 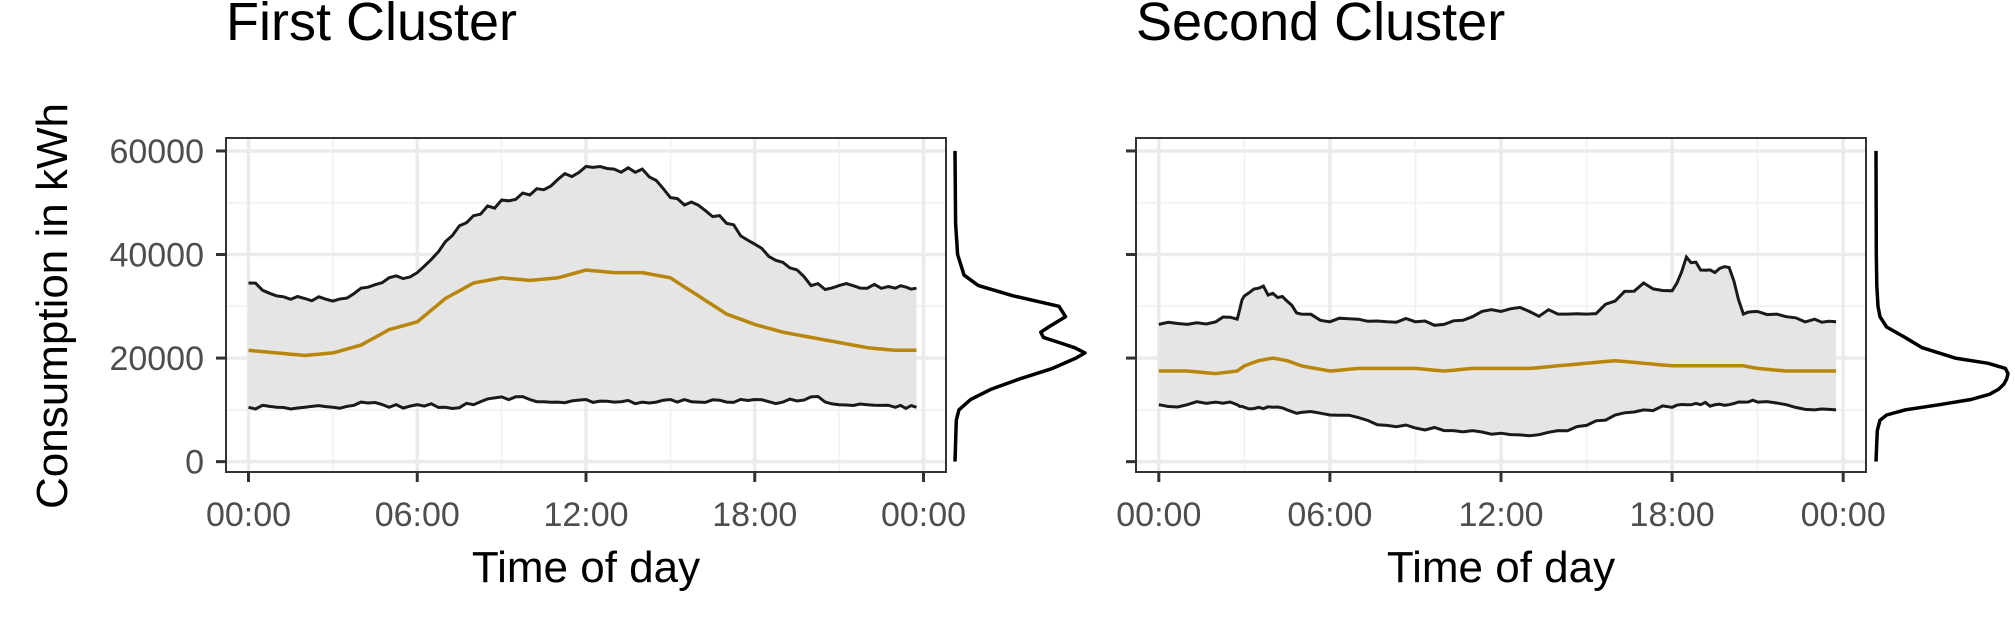 I want to click on first-cluster-range-band, so click(x=582, y=287).